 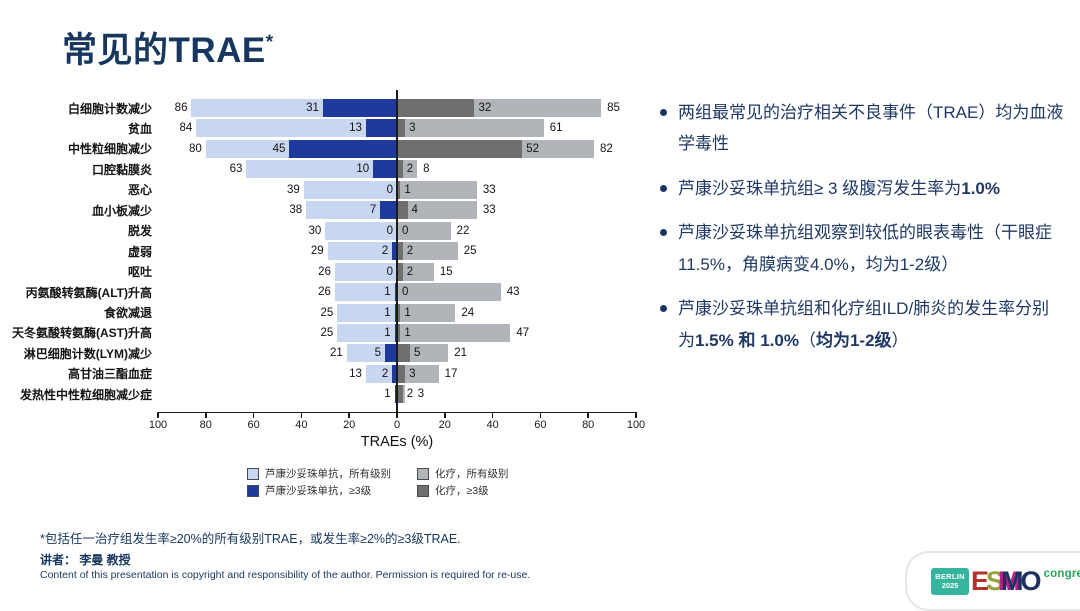 I want to click on legend-label: 化疗，所有级别, so click(x=472, y=474).